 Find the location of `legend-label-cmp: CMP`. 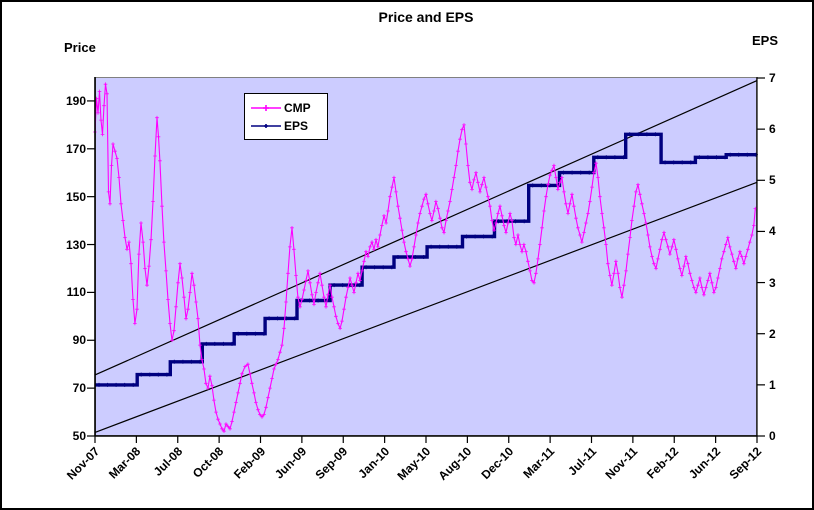

legend-label-cmp: CMP is located at coordinates (297, 108).